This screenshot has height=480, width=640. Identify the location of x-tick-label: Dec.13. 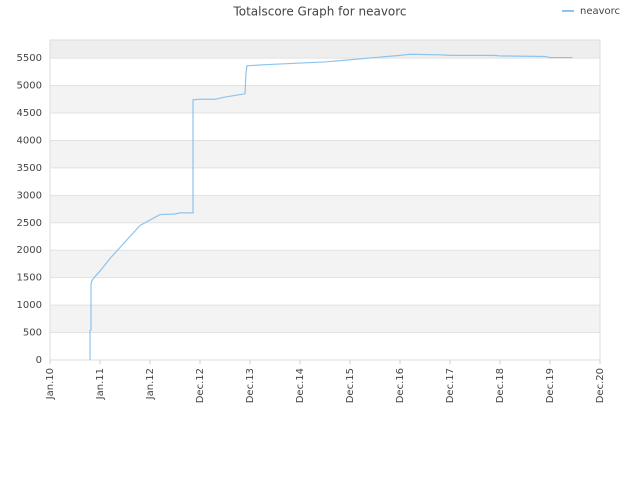
(250, 385).